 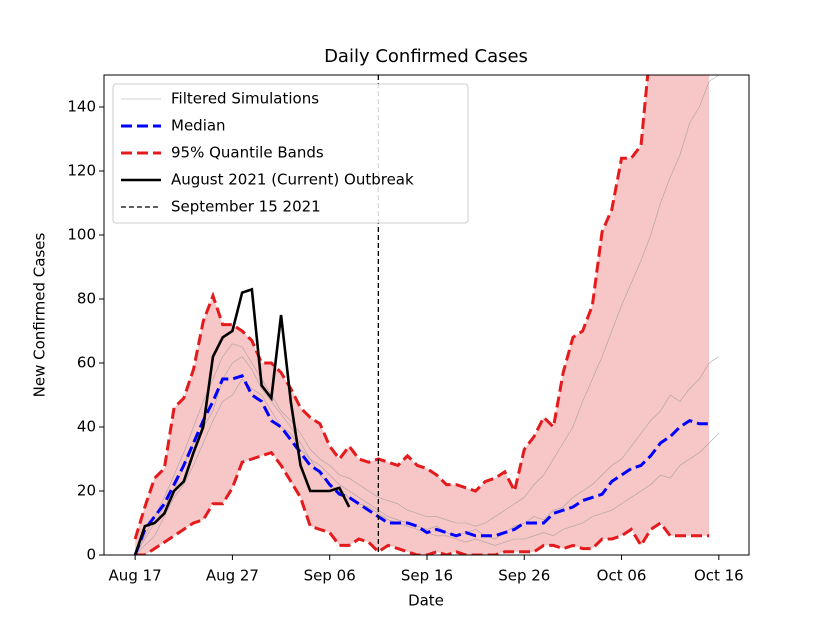 I want to click on x-tick-label: Sep 06, so click(x=330, y=576).